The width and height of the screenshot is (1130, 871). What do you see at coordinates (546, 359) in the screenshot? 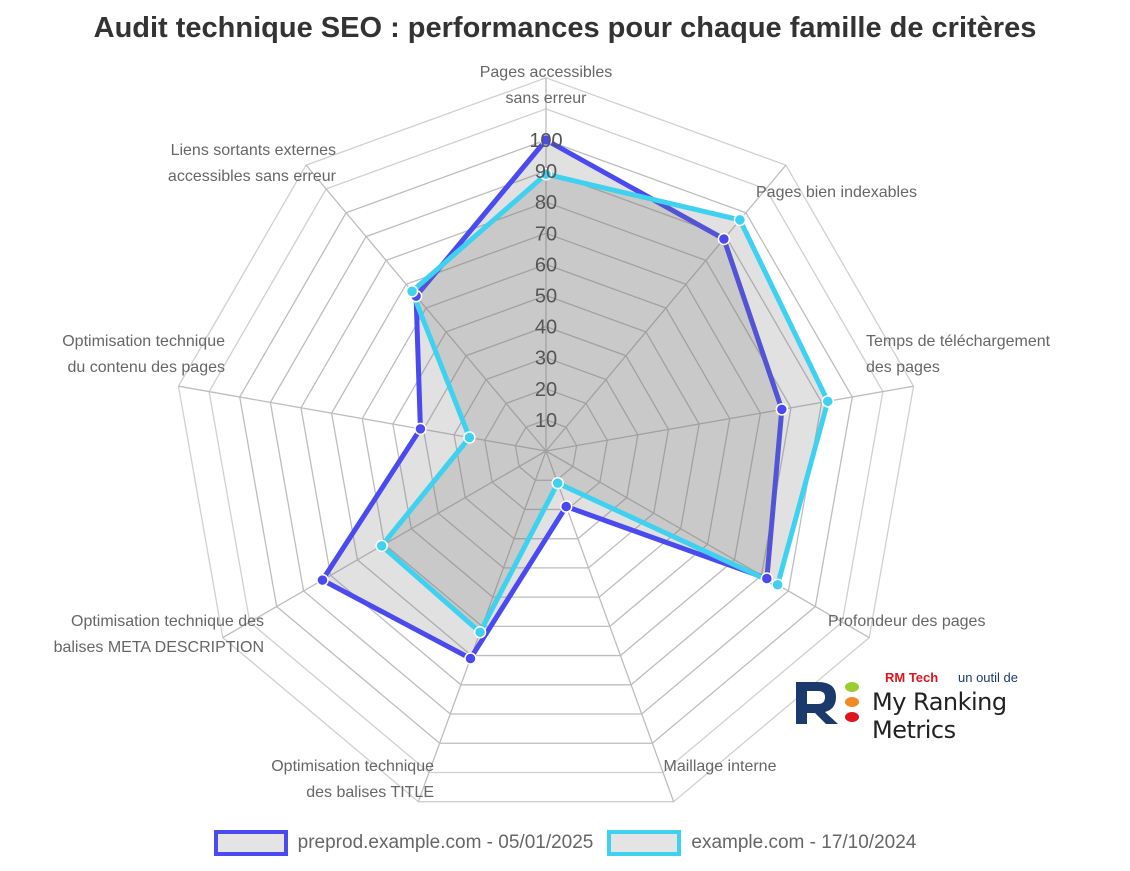
I see `svg-text: 30` at bounding box center [546, 359].